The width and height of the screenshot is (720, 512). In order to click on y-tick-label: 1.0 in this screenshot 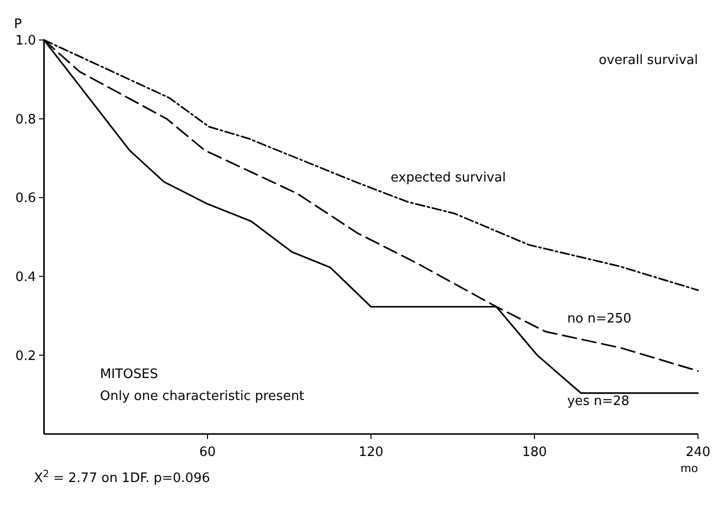, I will do `click(25, 41)`.